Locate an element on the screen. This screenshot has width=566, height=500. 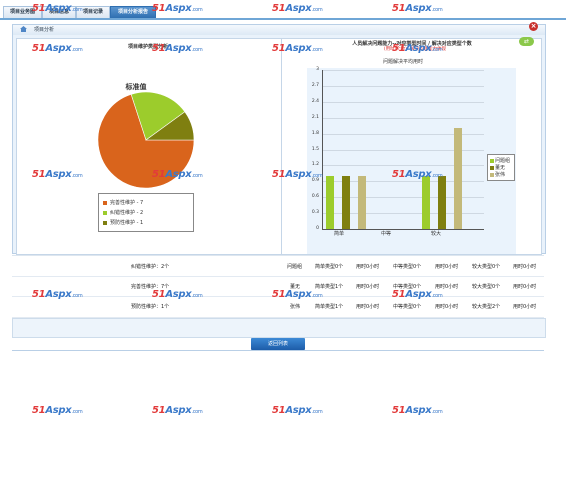
plot-area is located at coordinates (411, 161).